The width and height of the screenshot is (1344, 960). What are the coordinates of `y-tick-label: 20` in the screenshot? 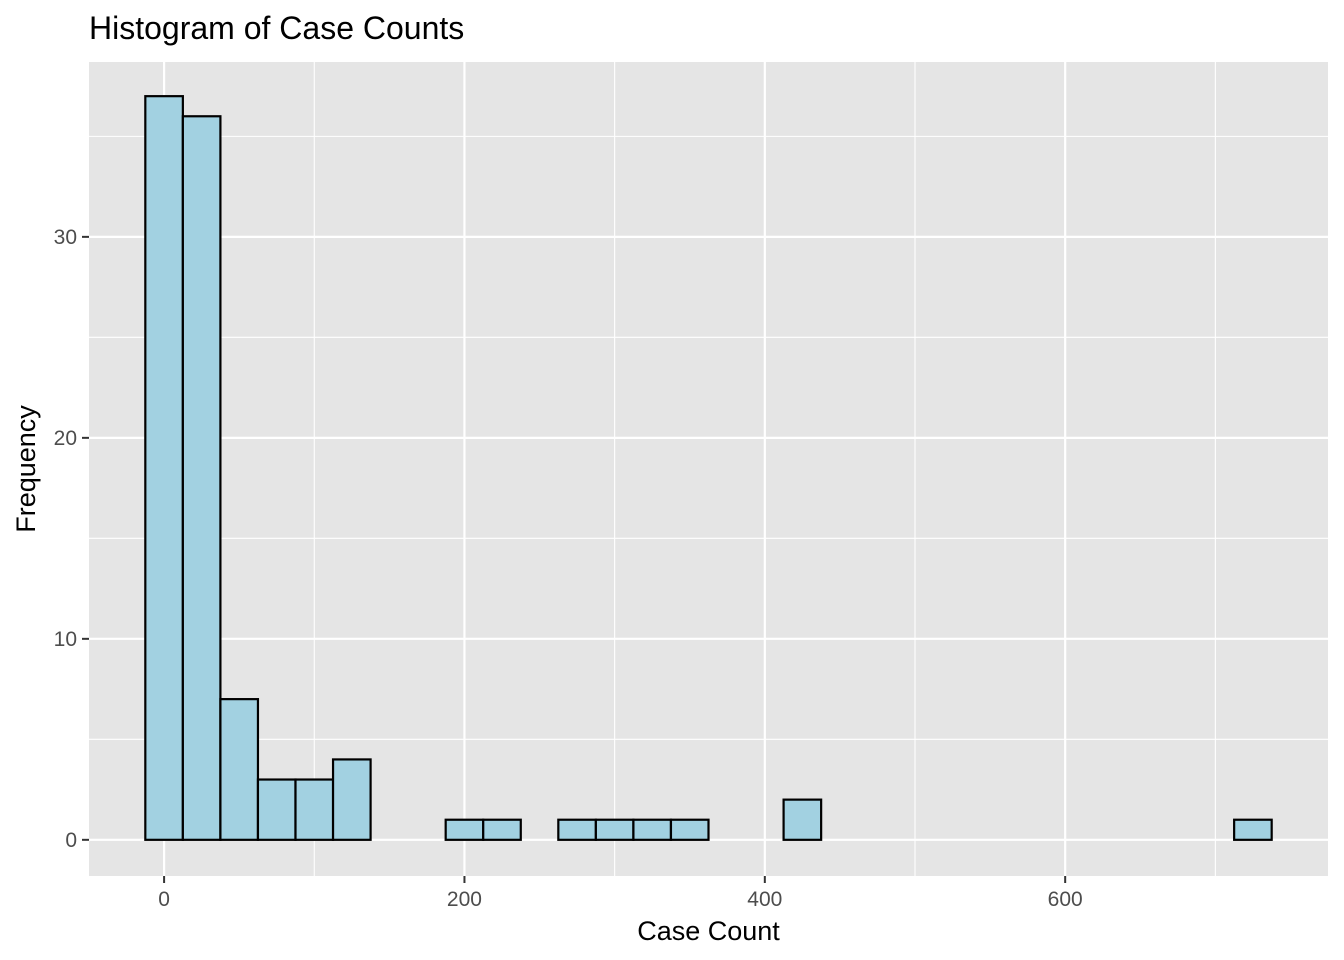 It's located at (65, 438).